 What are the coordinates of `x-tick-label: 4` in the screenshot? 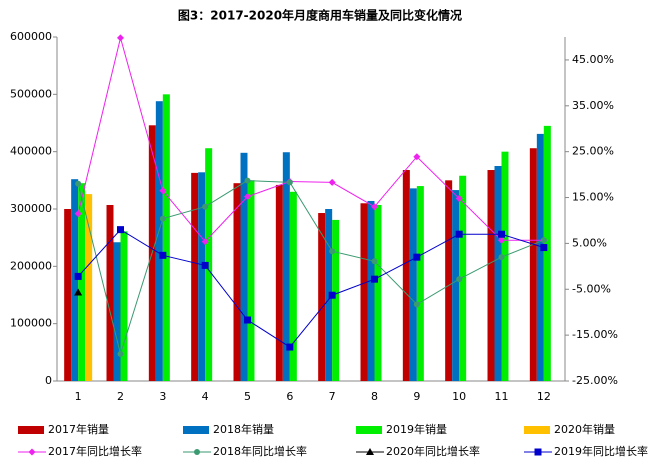 It's located at (205, 396).